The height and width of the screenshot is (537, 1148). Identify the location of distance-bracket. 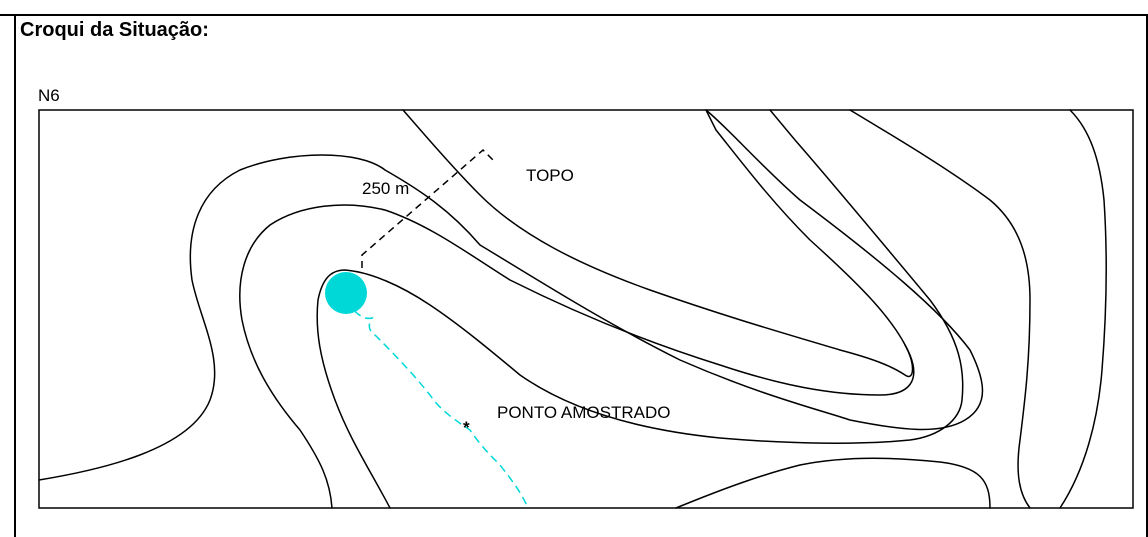
(427, 208).